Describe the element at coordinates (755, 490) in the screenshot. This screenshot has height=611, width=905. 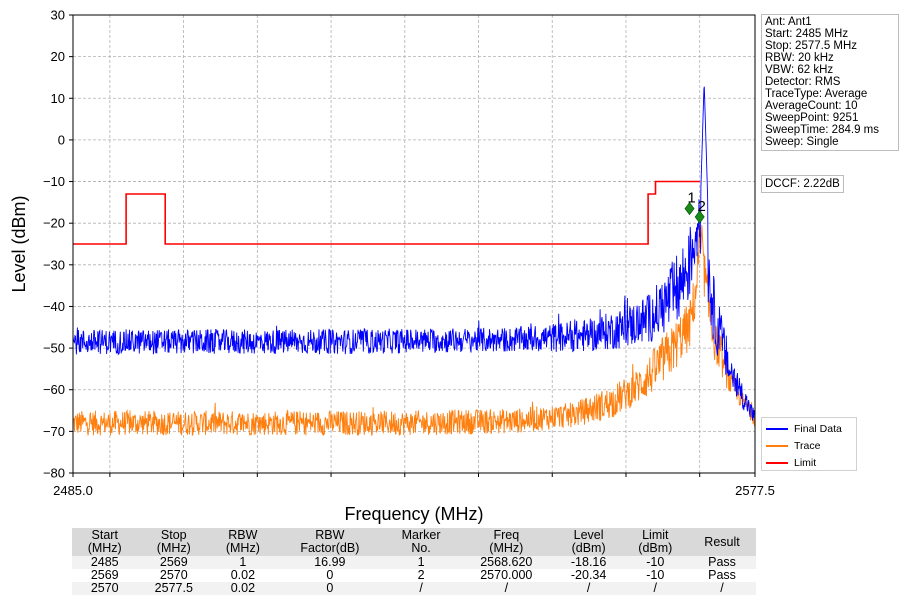
I see `x-tick-label: 2577.5` at that location.